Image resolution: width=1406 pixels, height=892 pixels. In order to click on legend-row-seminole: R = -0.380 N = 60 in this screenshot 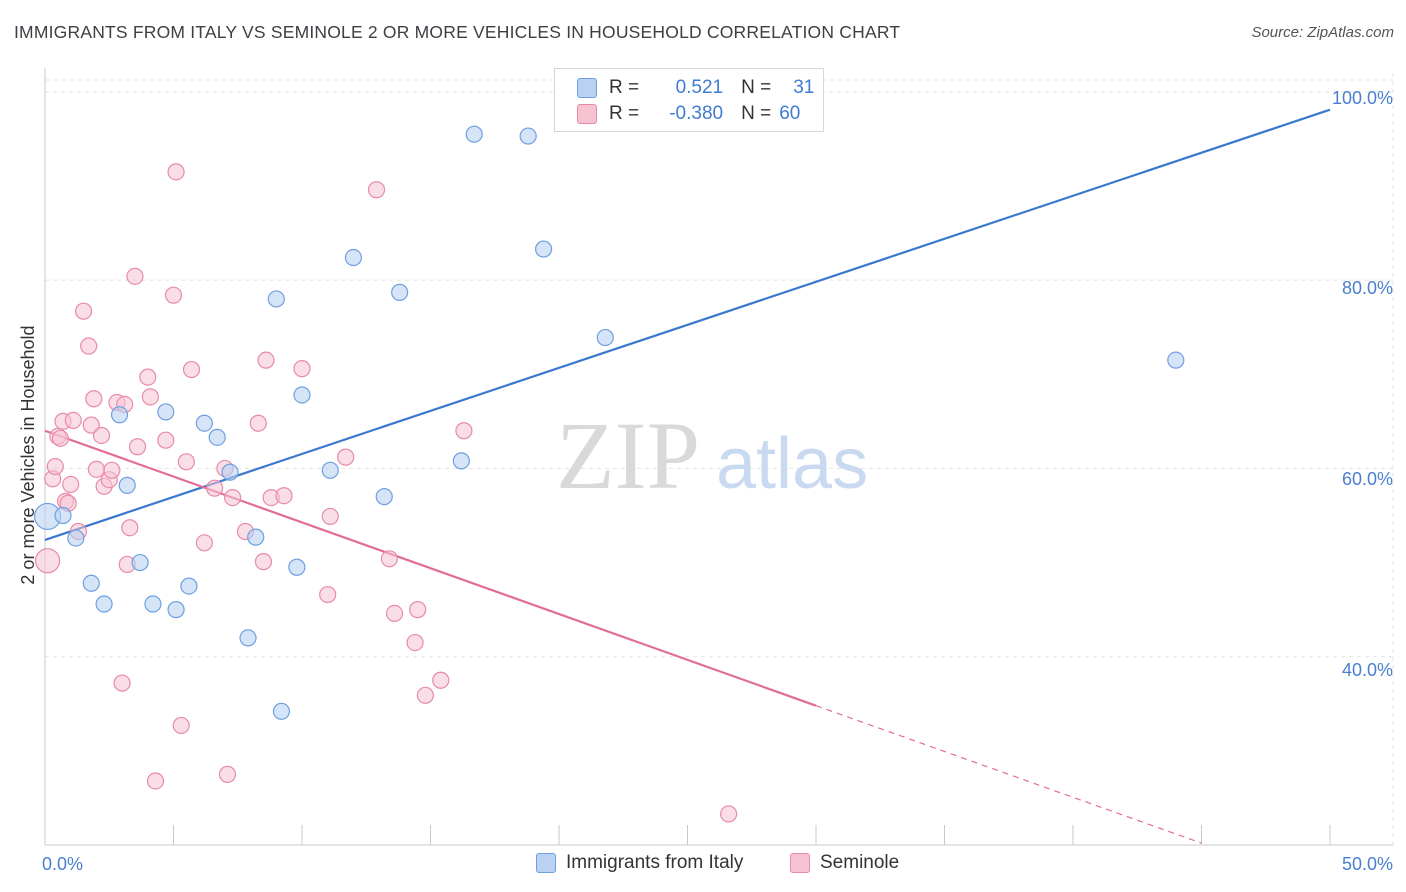, I will do `click(688, 114)`.